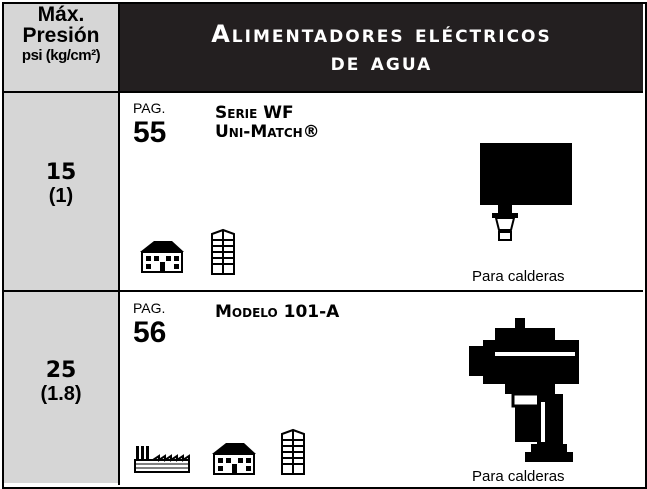 This screenshot has height=489, width=647. I want to click on product-name: Modelo 101-A, so click(277, 312).